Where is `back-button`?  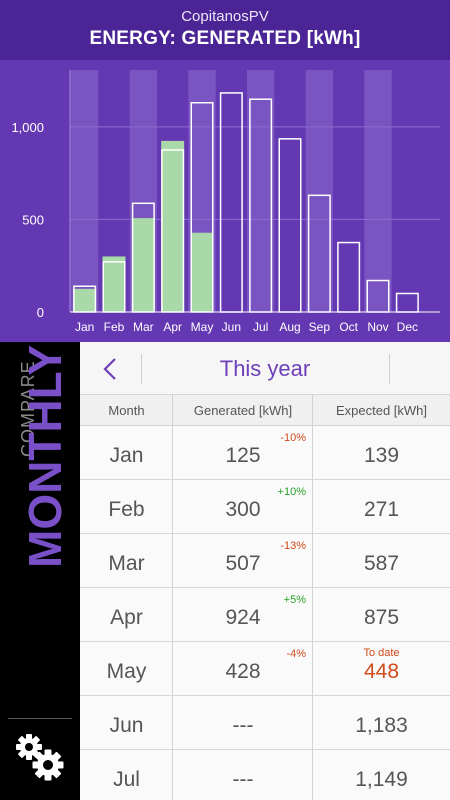 back-button is located at coordinates (110, 368).